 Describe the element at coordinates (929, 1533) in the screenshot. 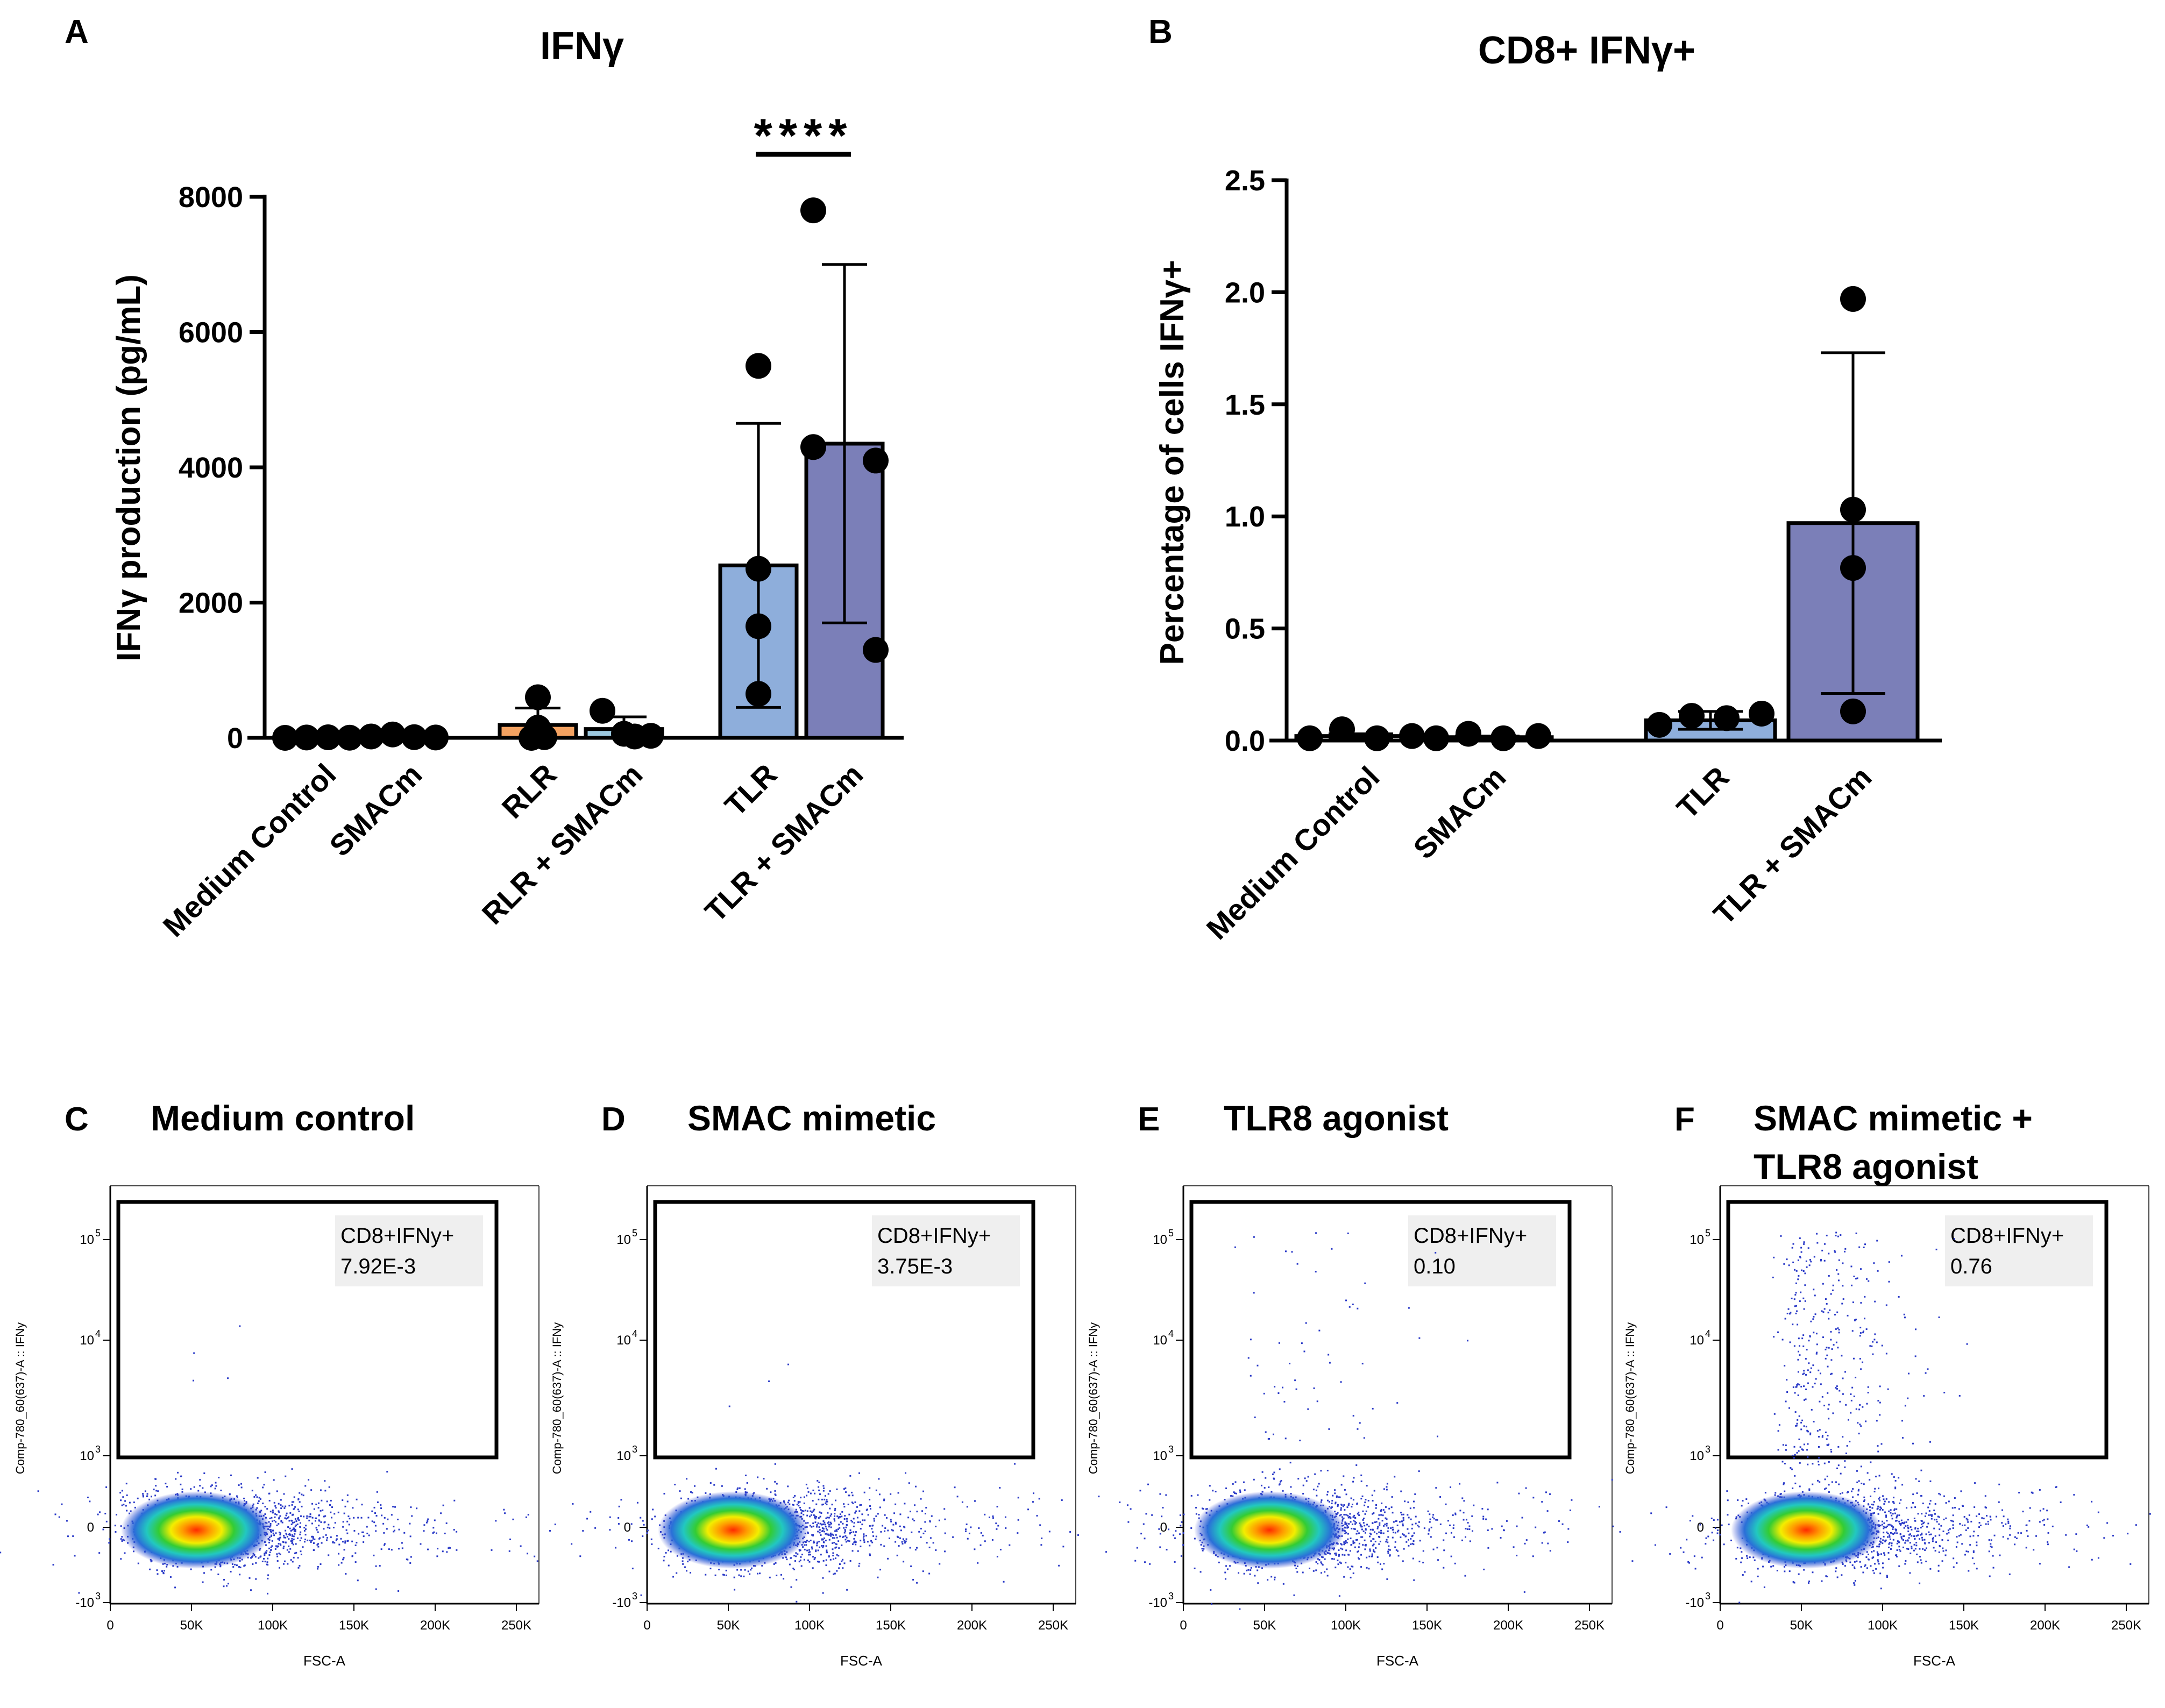

I see `flow-event-cloud` at that location.